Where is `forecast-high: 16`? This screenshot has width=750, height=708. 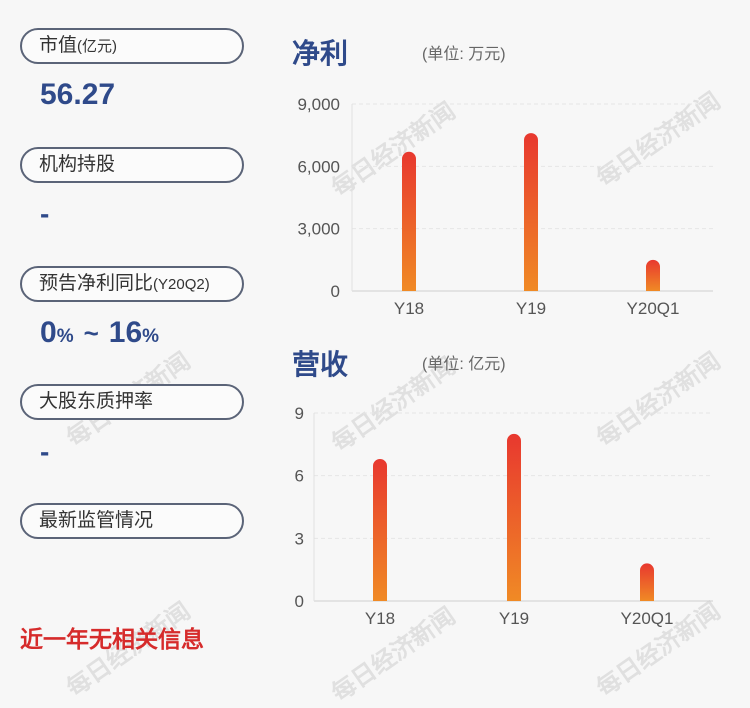 forecast-high: 16 is located at coordinates (125, 332).